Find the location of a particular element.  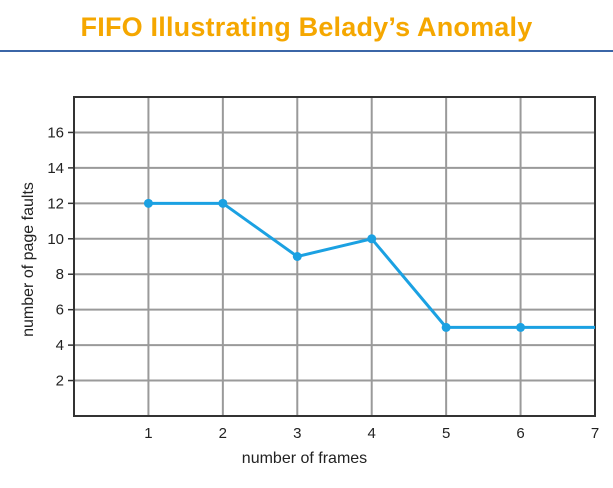

y-axis-label: number of page faults is located at coordinates (28, 259).